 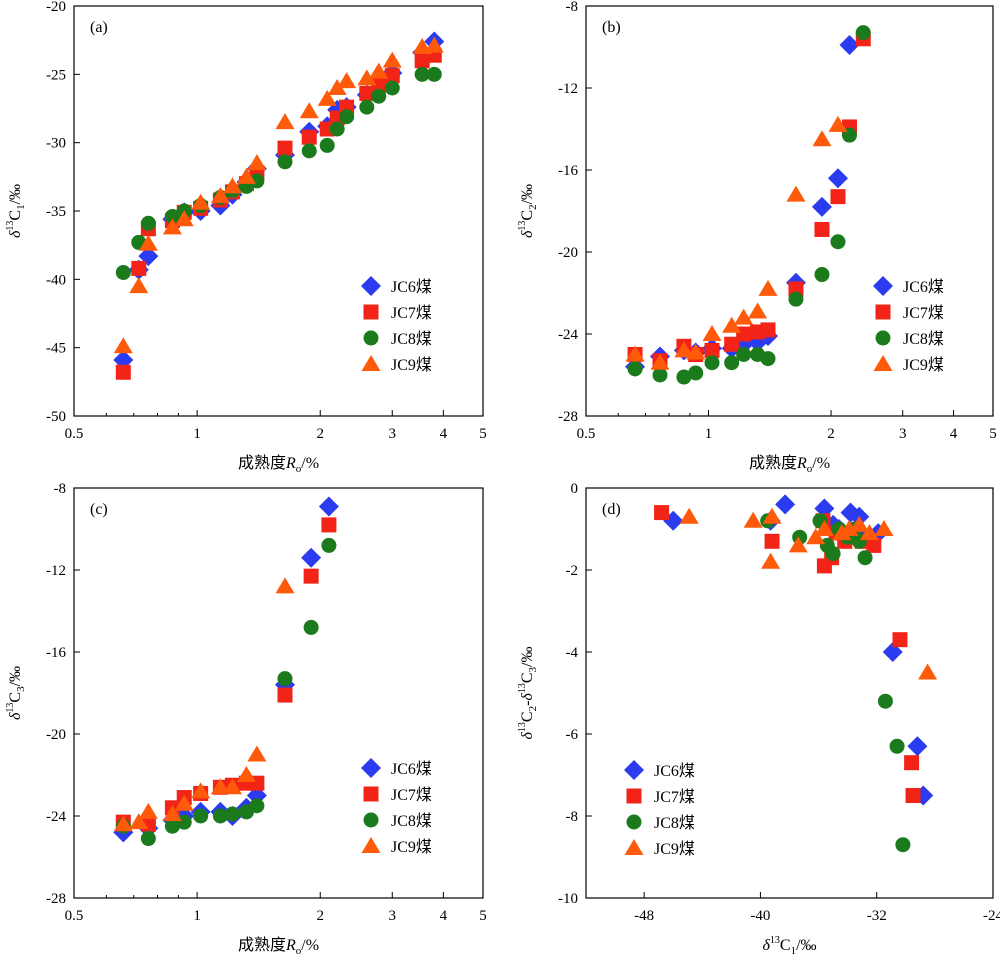 What do you see at coordinates (581, 489) in the screenshot?
I see `y-tick: 0` at bounding box center [581, 489].